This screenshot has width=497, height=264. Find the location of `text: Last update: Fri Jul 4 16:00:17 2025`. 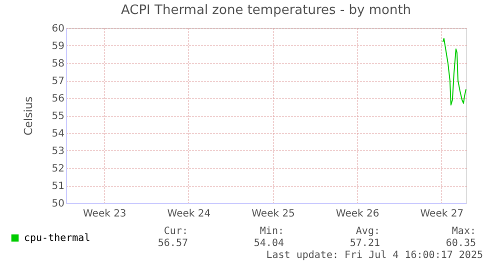

text: Last update: Fri Jul 4 16:00:17 2025 is located at coordinates (374, 255).